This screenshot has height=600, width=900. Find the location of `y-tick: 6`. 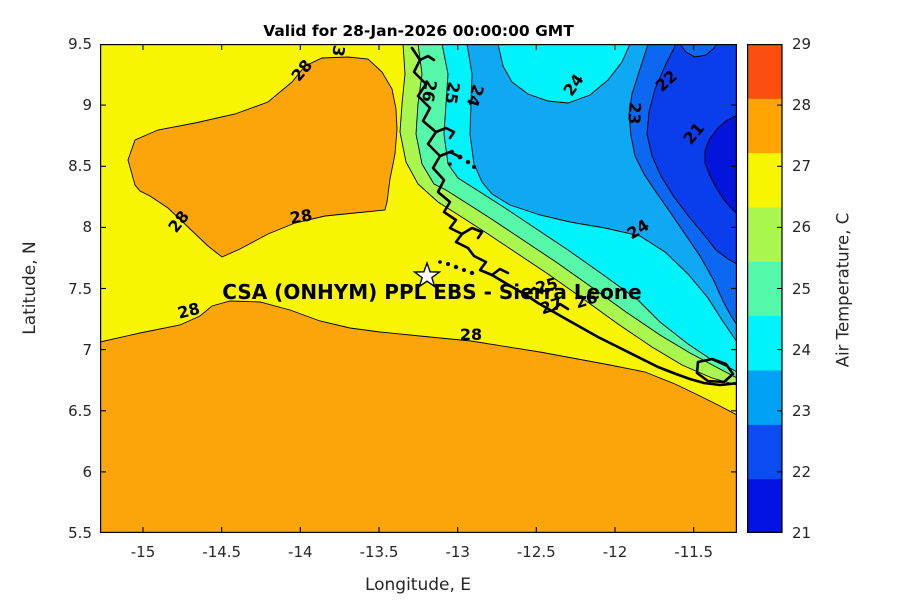

y-tick: 6 is located at coordinates (87, 472).